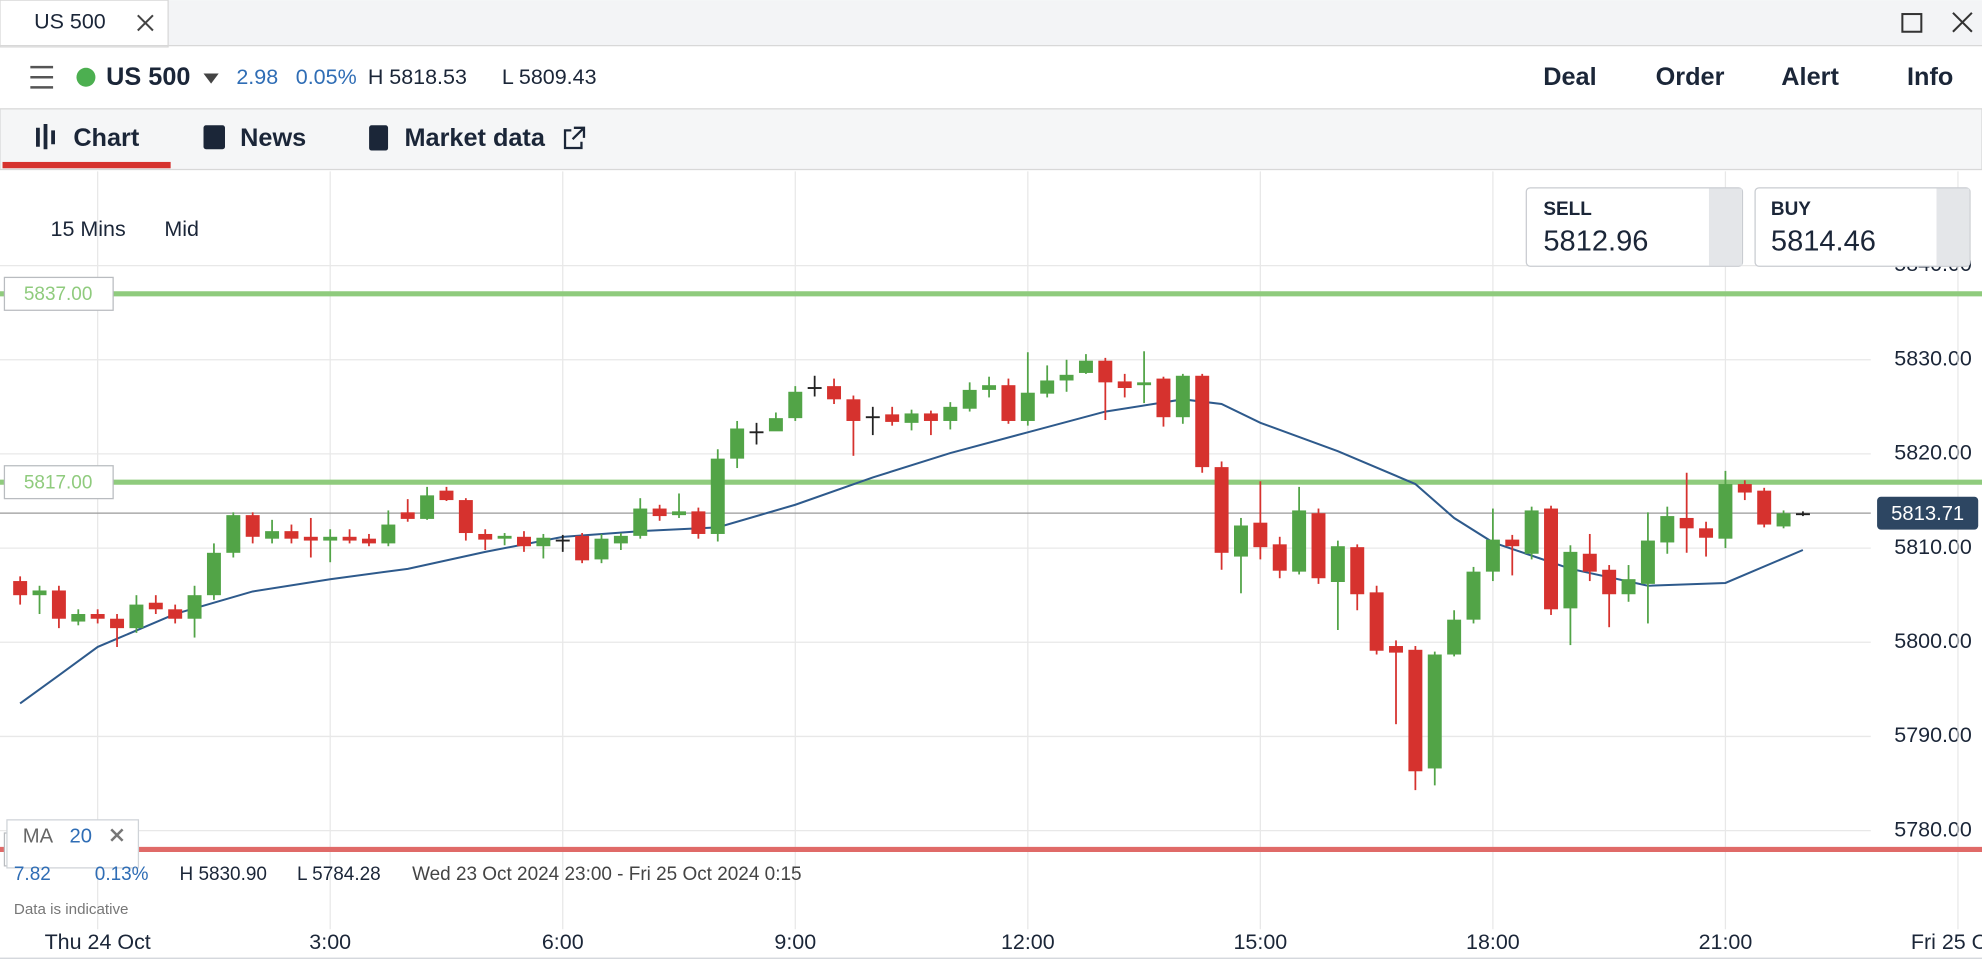 This screenshot has height=966, width=1982. Describe the element at coordinates (88, 229) in the screenshot. I see `interval: 15 Mins` at that location.